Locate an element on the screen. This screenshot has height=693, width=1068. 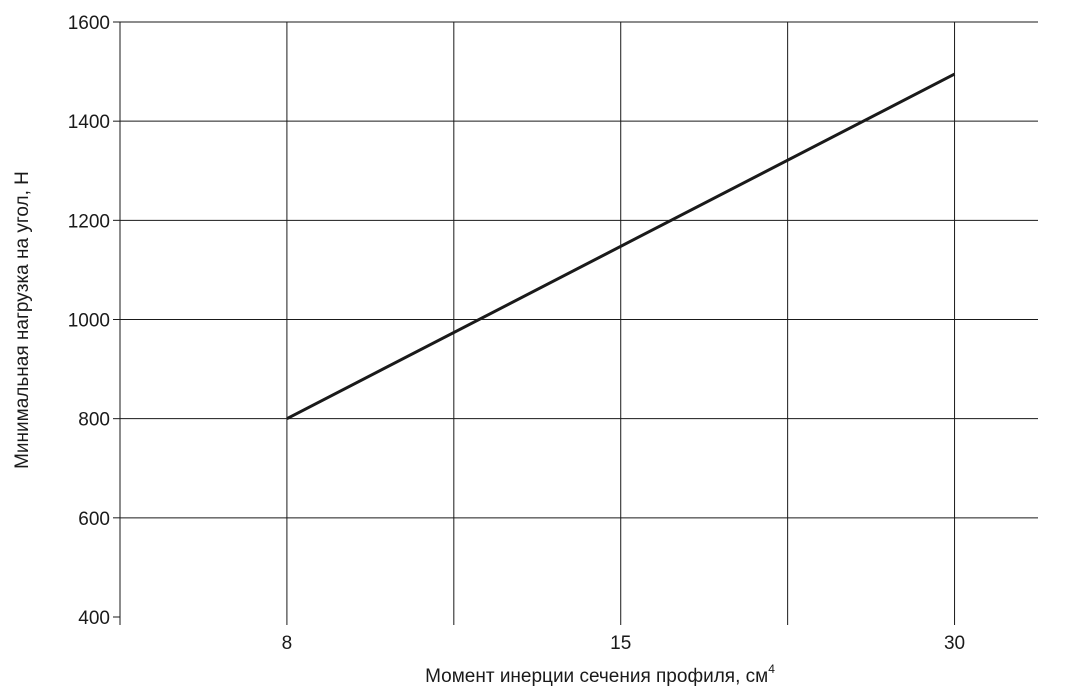
y-tick-label: 1000 is located at coordinates (89, 321).